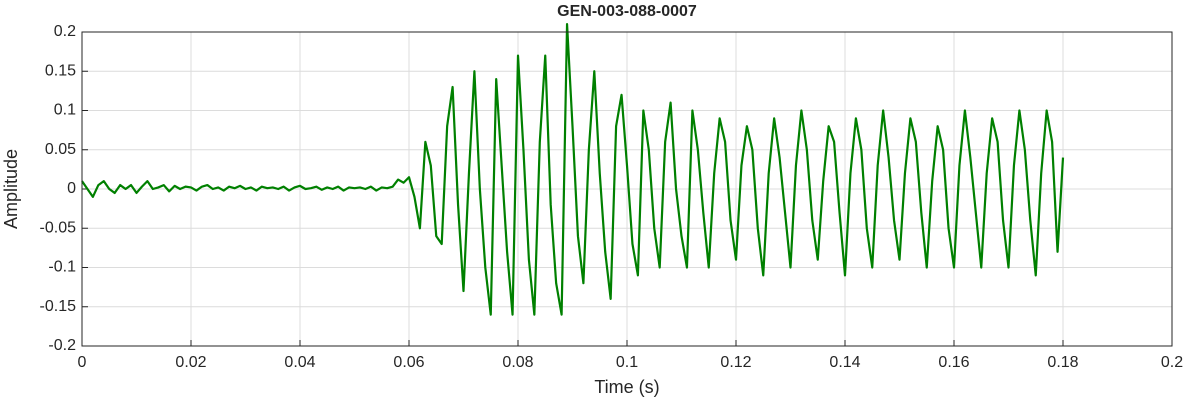 This screenshot has height=404, width=1188. I want to click on x-tick-label: 0.14, so click(844, 362).